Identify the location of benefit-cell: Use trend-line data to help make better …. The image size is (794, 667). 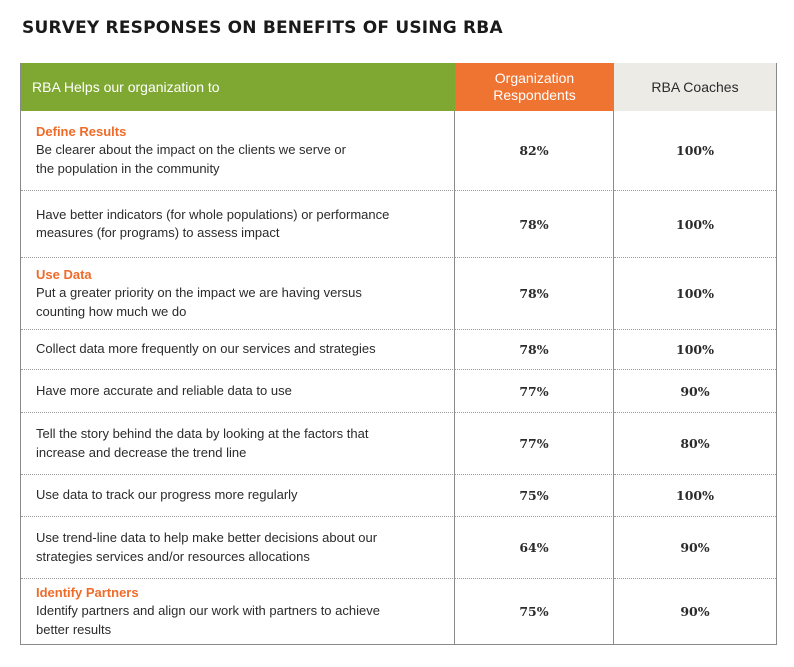
(238, 547).